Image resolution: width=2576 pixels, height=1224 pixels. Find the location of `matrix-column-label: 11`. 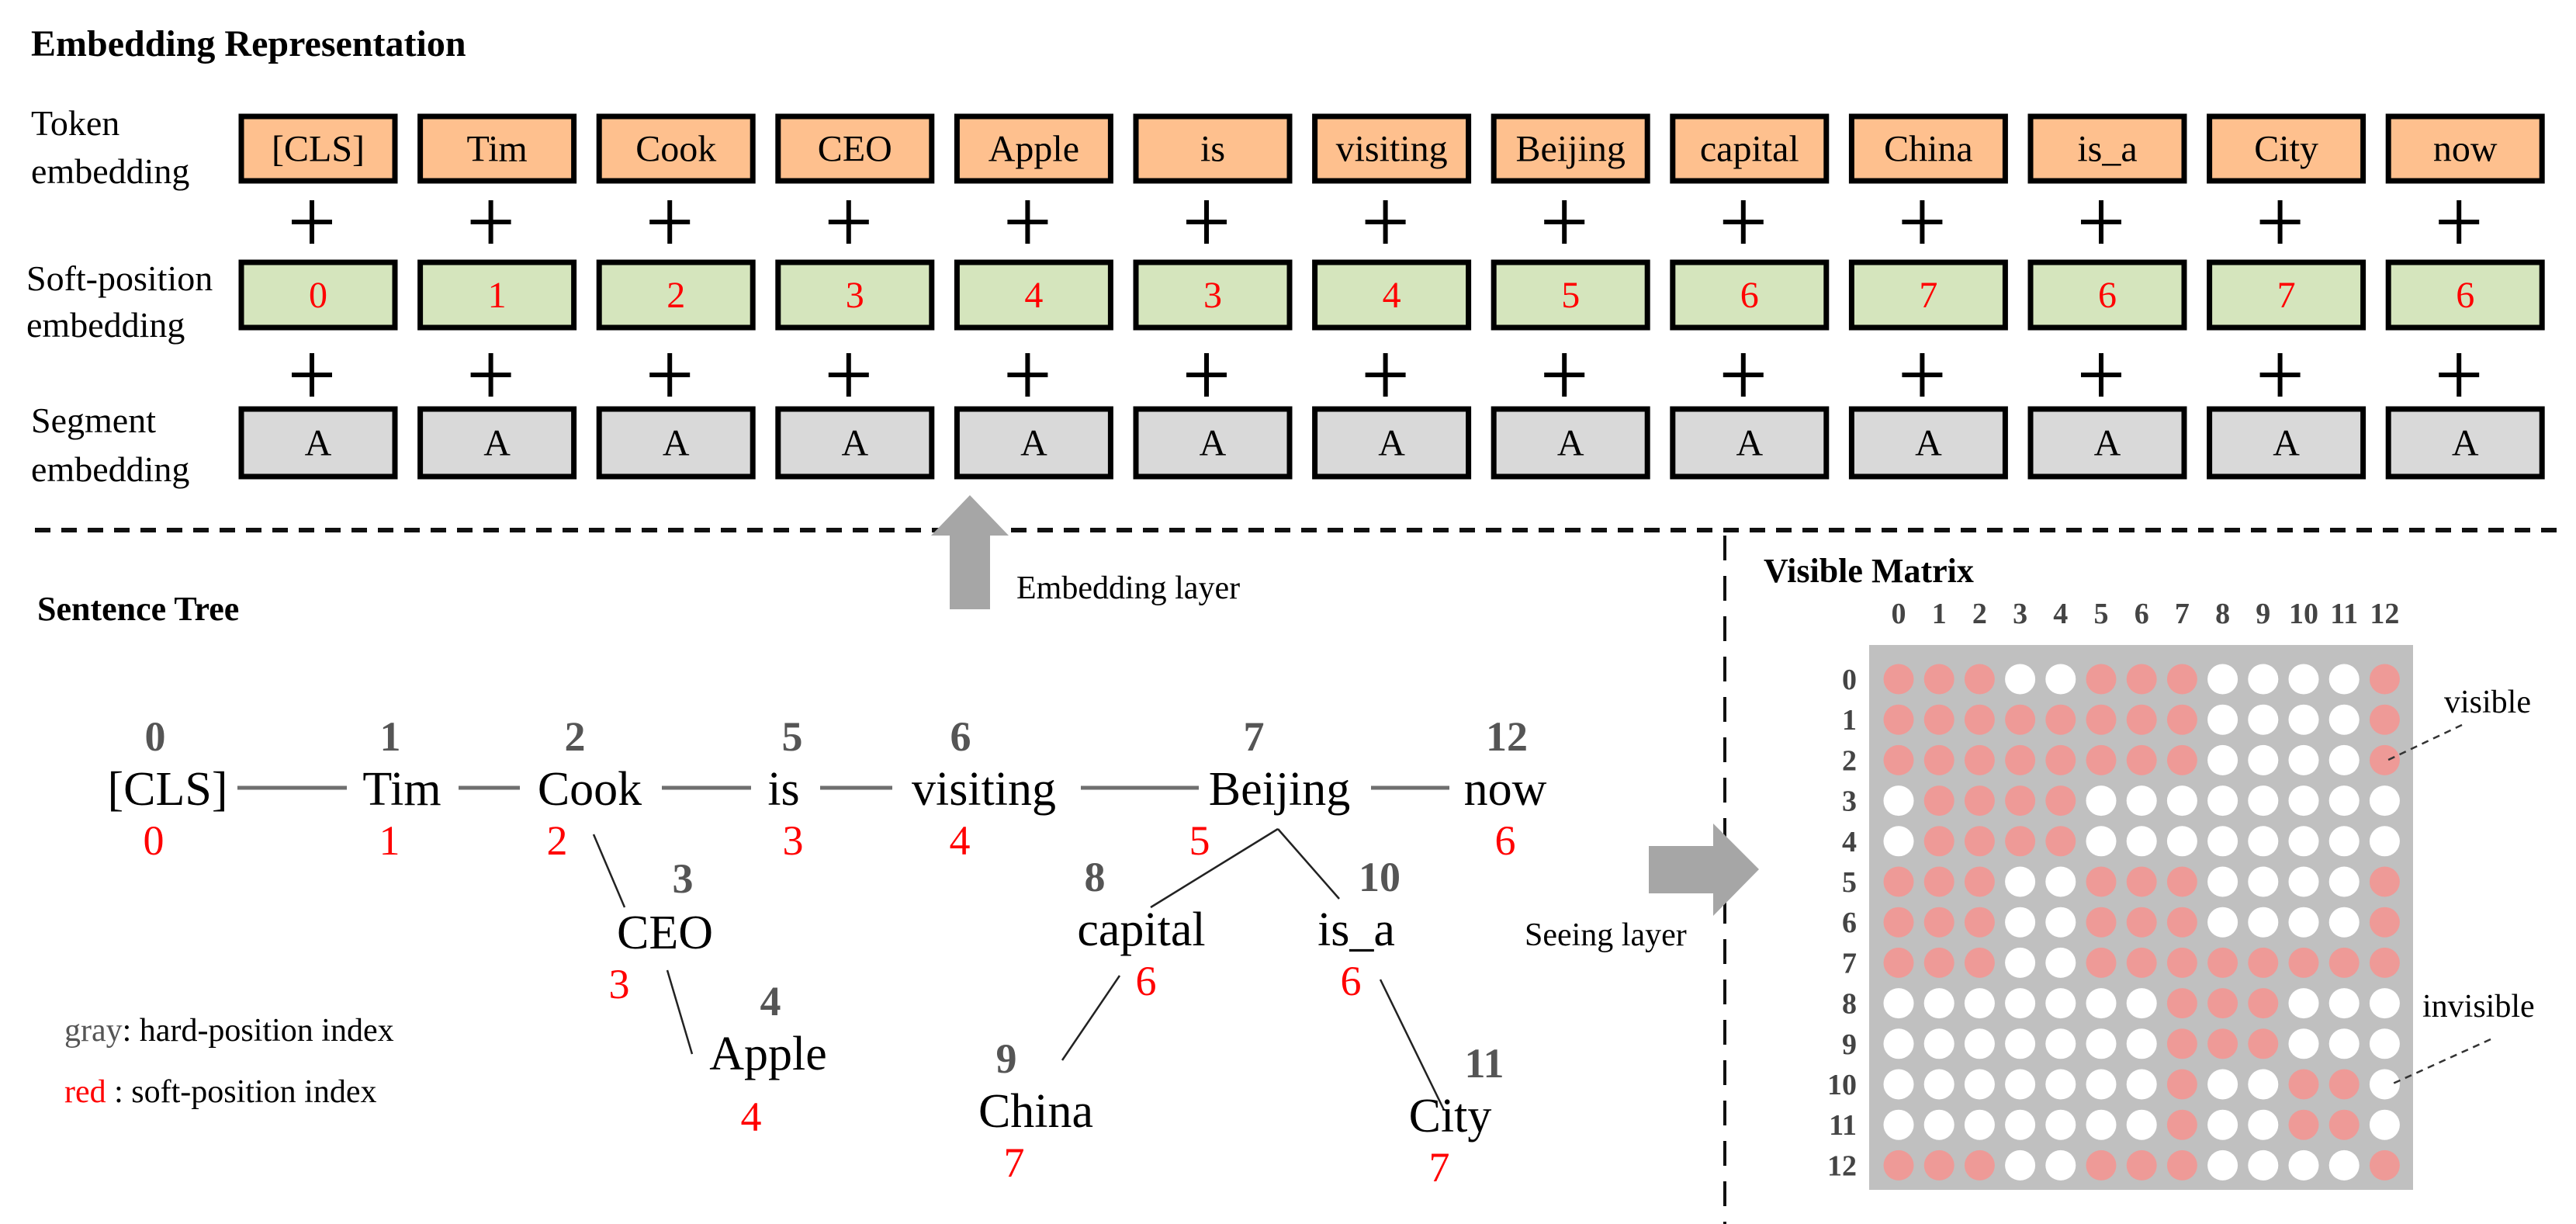

matrix-column-label: 11 is located at coordinates (2344, 614).